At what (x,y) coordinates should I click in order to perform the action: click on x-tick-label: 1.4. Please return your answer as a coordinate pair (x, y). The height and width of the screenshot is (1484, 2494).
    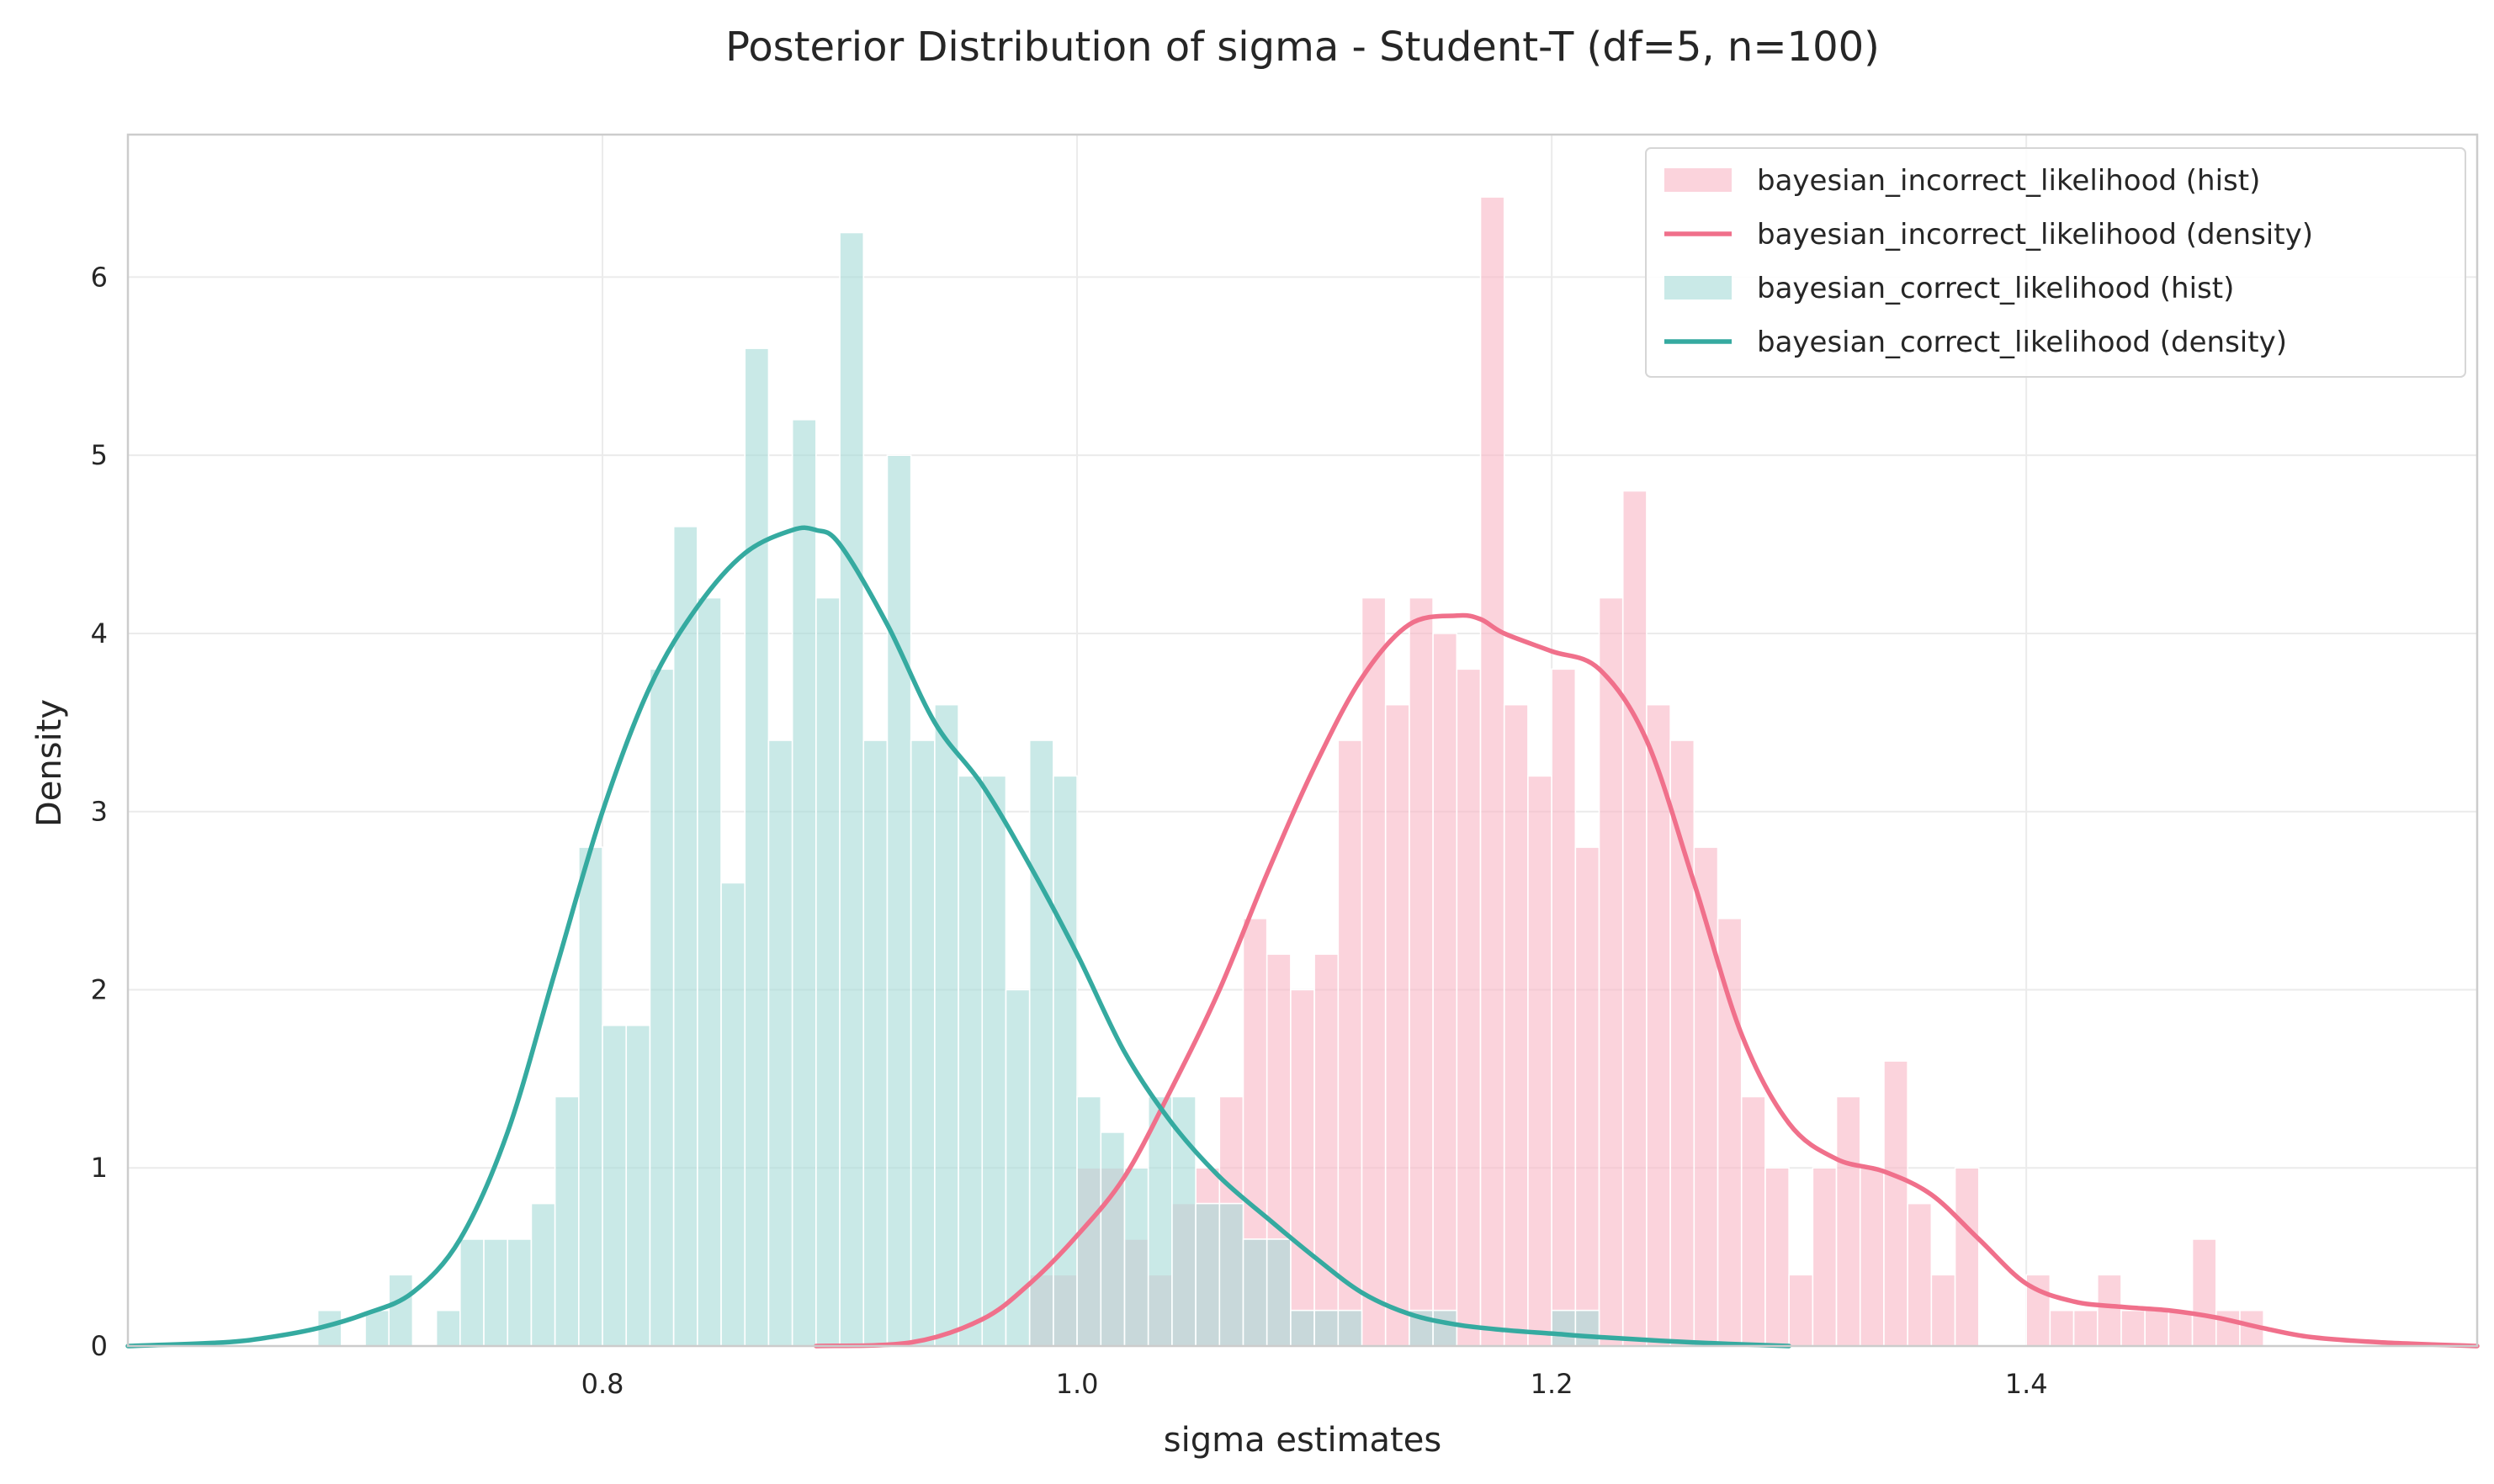
    Looking at the image, I should click on (2026, 1384).